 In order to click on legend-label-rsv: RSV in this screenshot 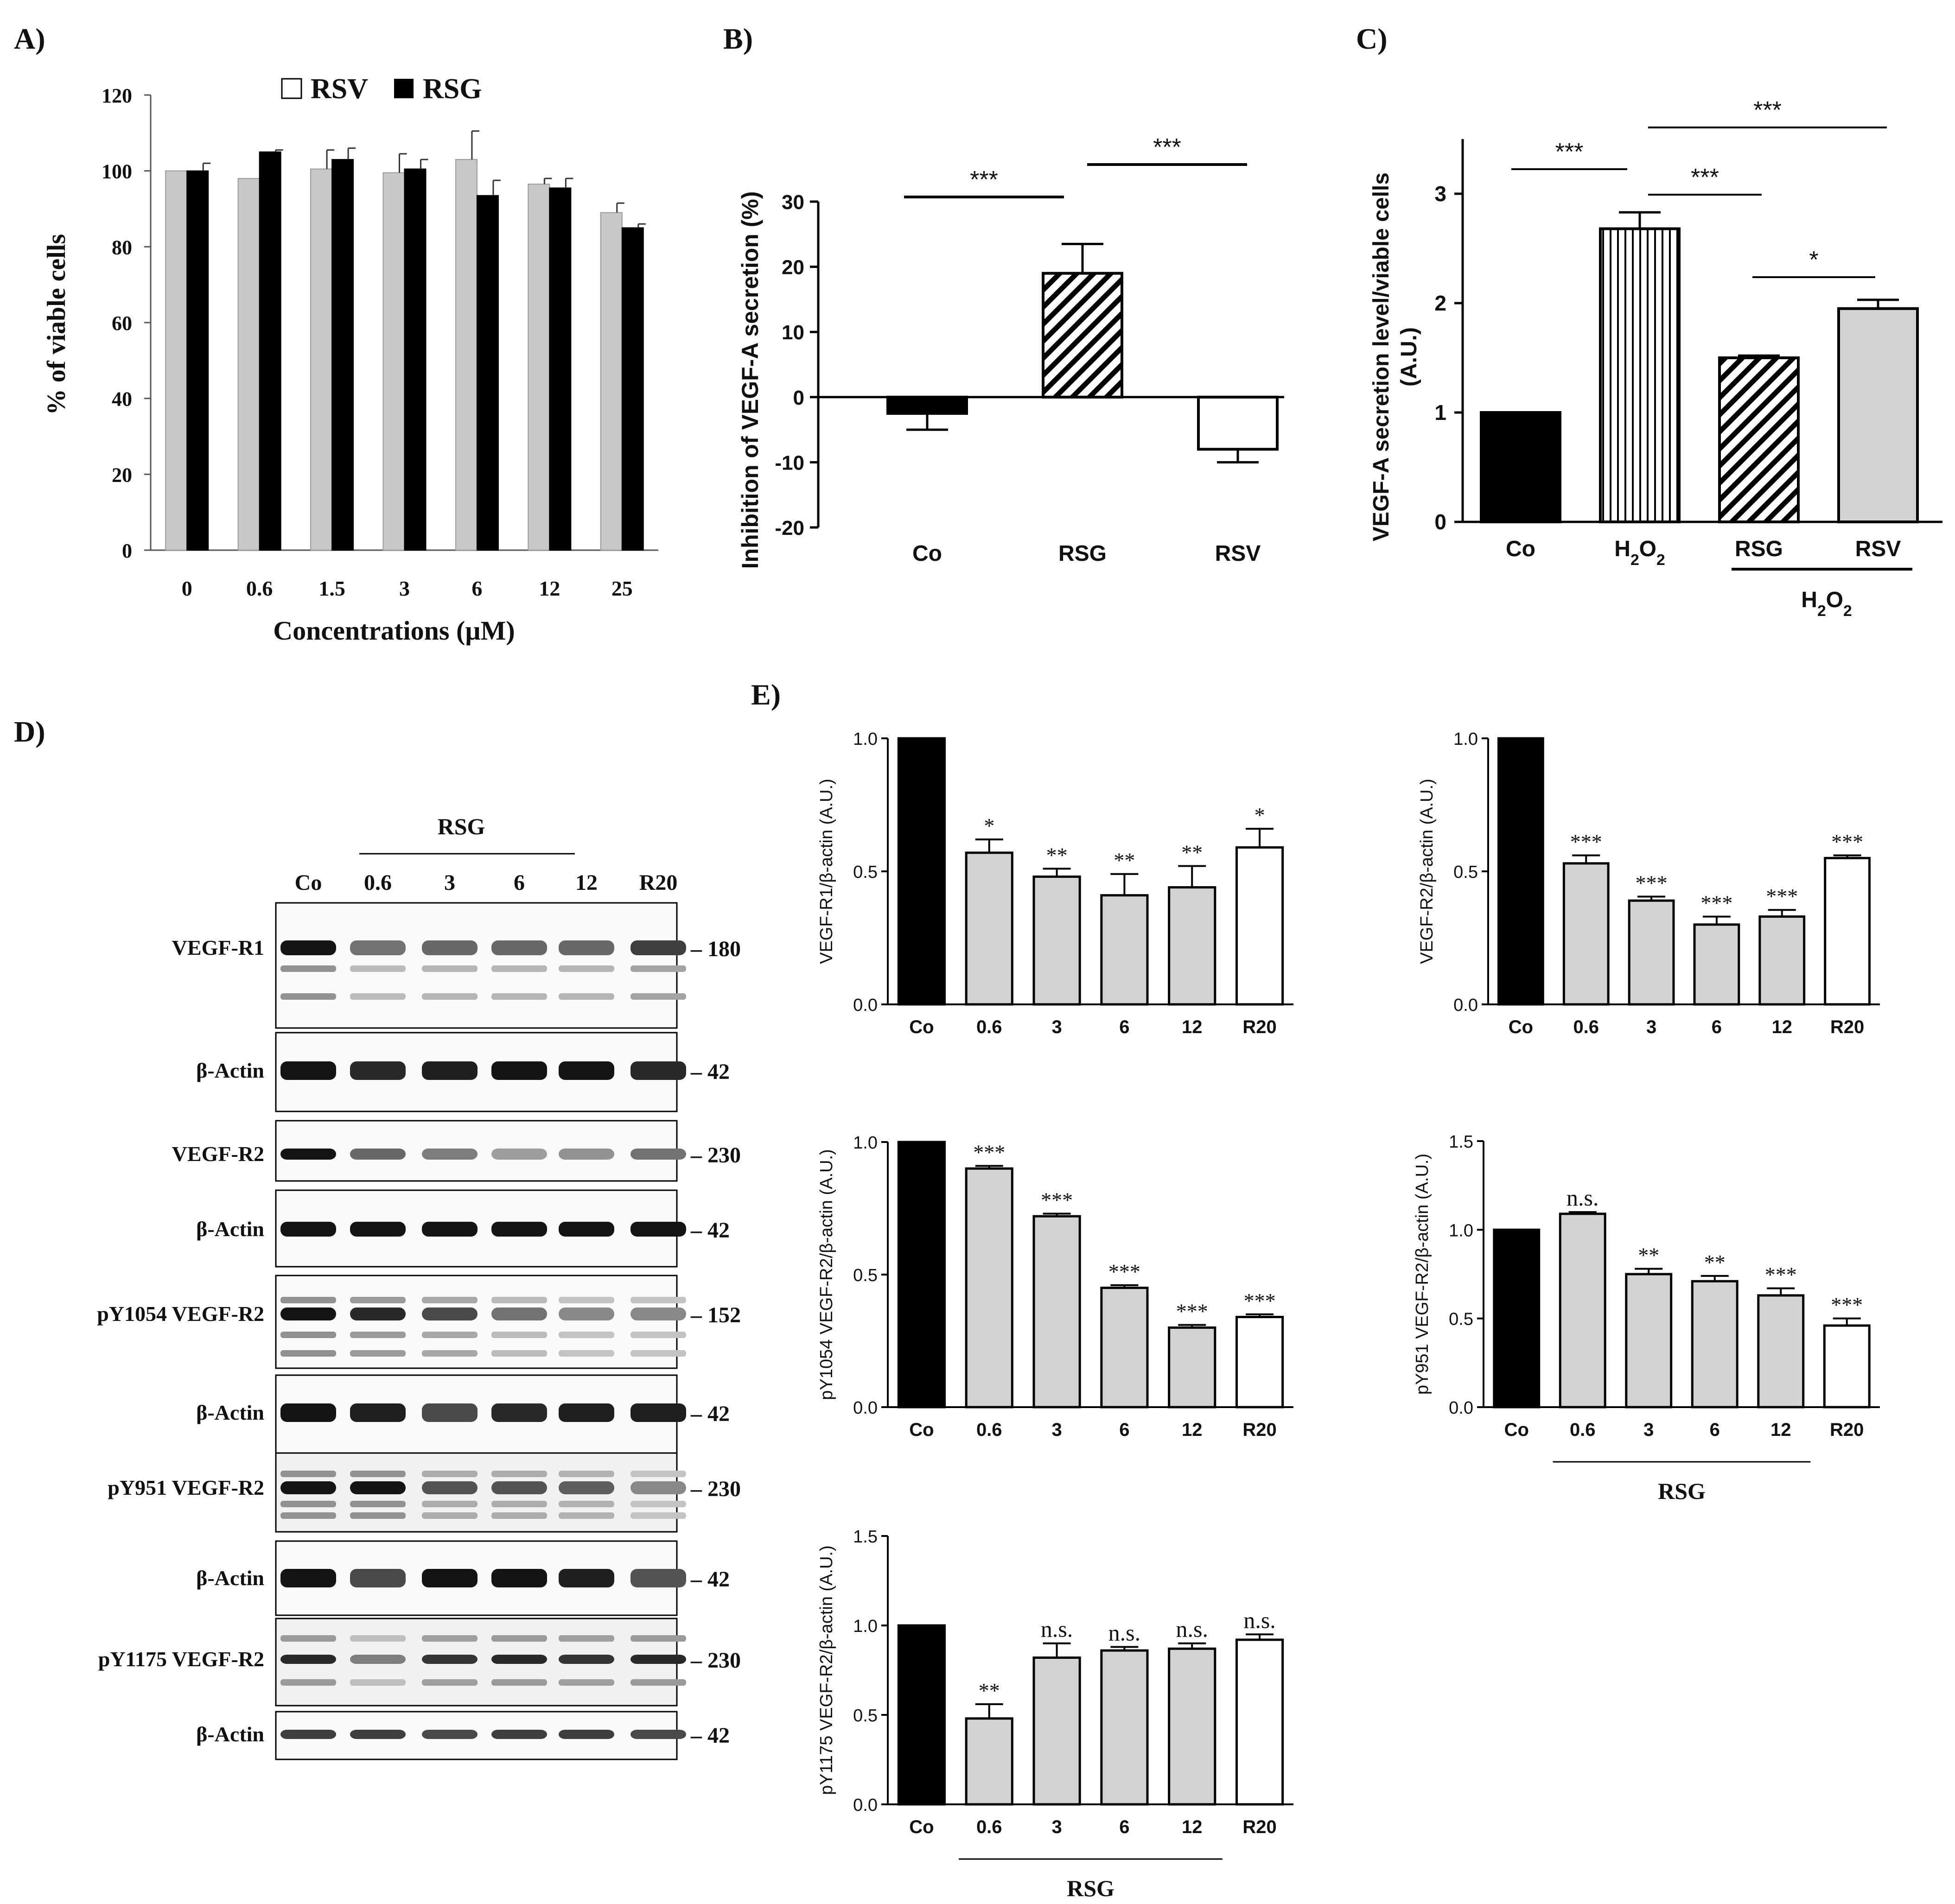, I will do `click(339, 89)`.